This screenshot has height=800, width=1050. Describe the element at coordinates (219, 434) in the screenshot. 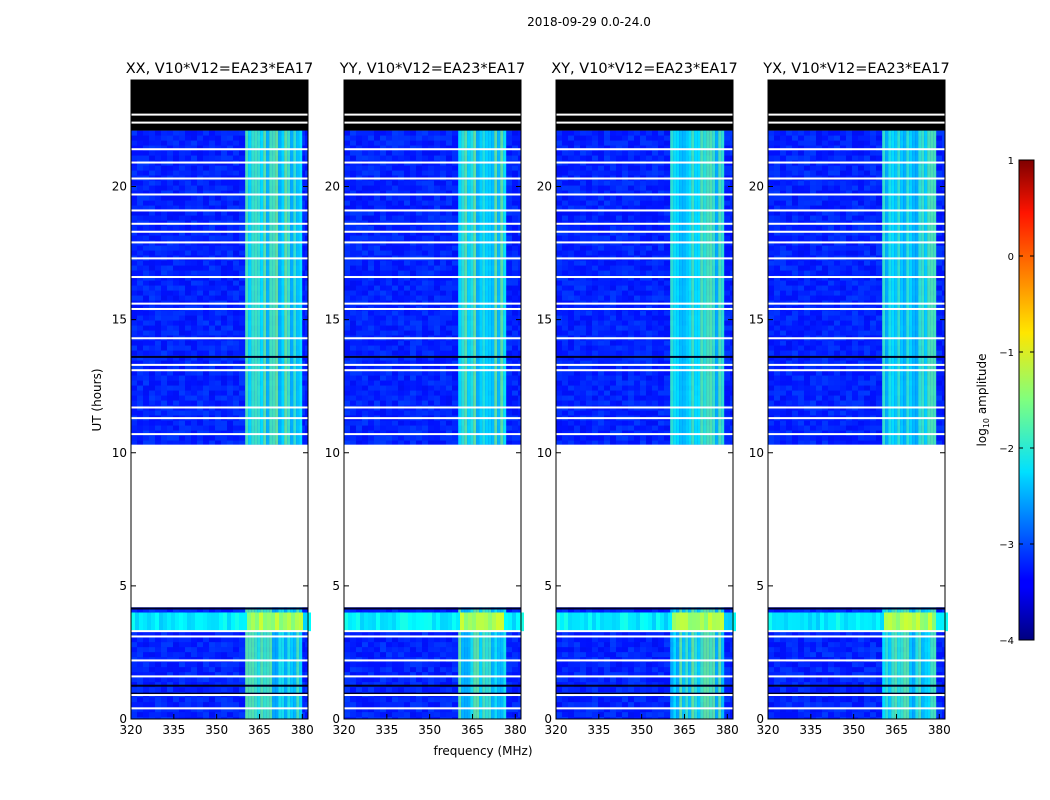

I see `flagged-row` at that location.